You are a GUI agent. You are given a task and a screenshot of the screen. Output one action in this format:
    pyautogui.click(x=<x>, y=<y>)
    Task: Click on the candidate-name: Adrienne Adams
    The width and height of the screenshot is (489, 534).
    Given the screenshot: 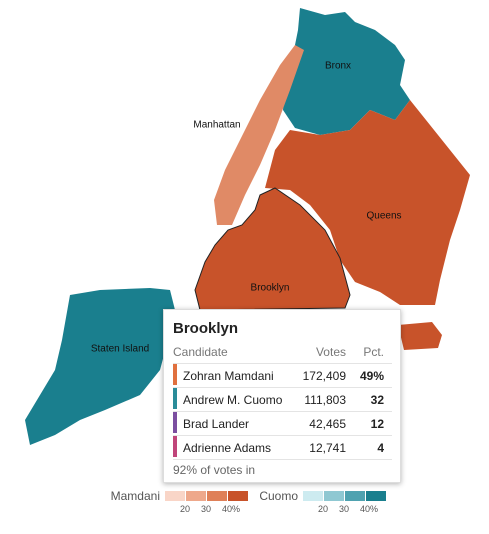 What is the action you would take?
    pyautogui.click(x=227, y=448)
    